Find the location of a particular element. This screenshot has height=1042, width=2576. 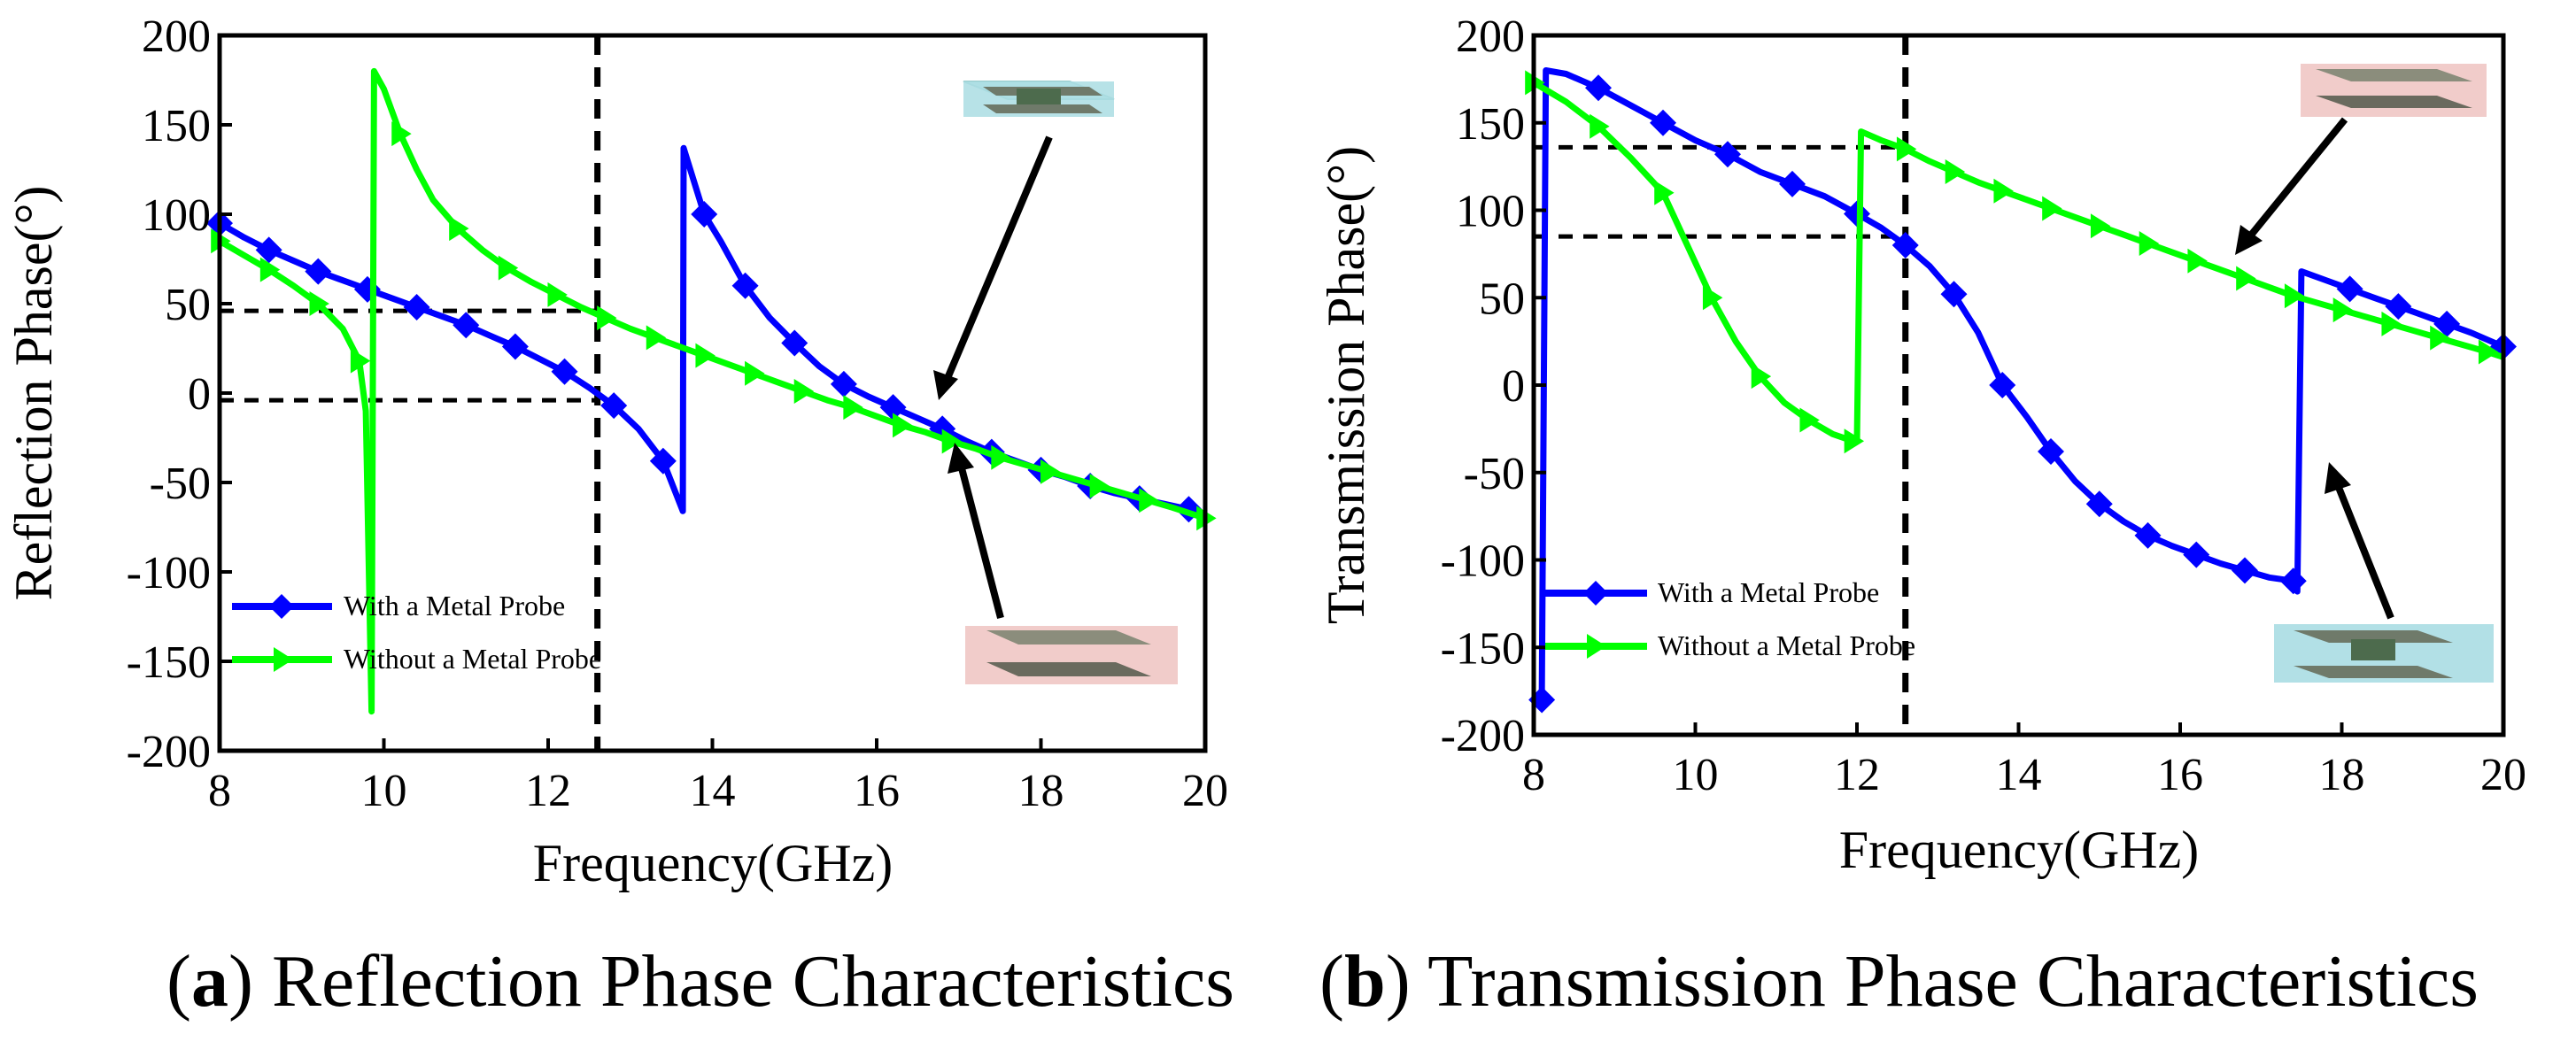

y-axis-label: Transmission Phase(°) is located at coordinates (1346, 385).